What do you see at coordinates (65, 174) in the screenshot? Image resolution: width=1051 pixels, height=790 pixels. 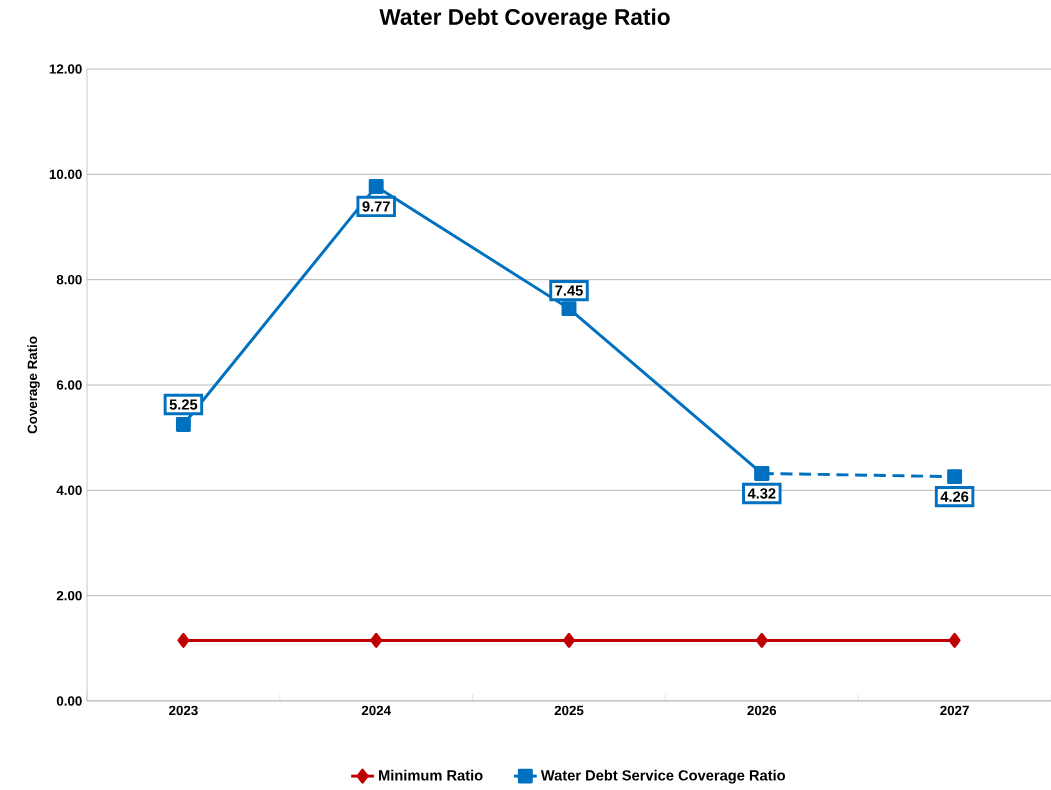 I see `y-tick-label: 10.00` at bounding box center [65, 174].